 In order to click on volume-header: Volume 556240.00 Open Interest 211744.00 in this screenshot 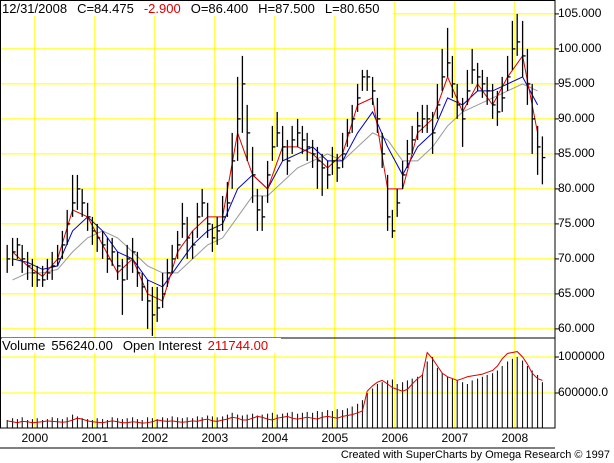, I will do `click(142, 345)`.